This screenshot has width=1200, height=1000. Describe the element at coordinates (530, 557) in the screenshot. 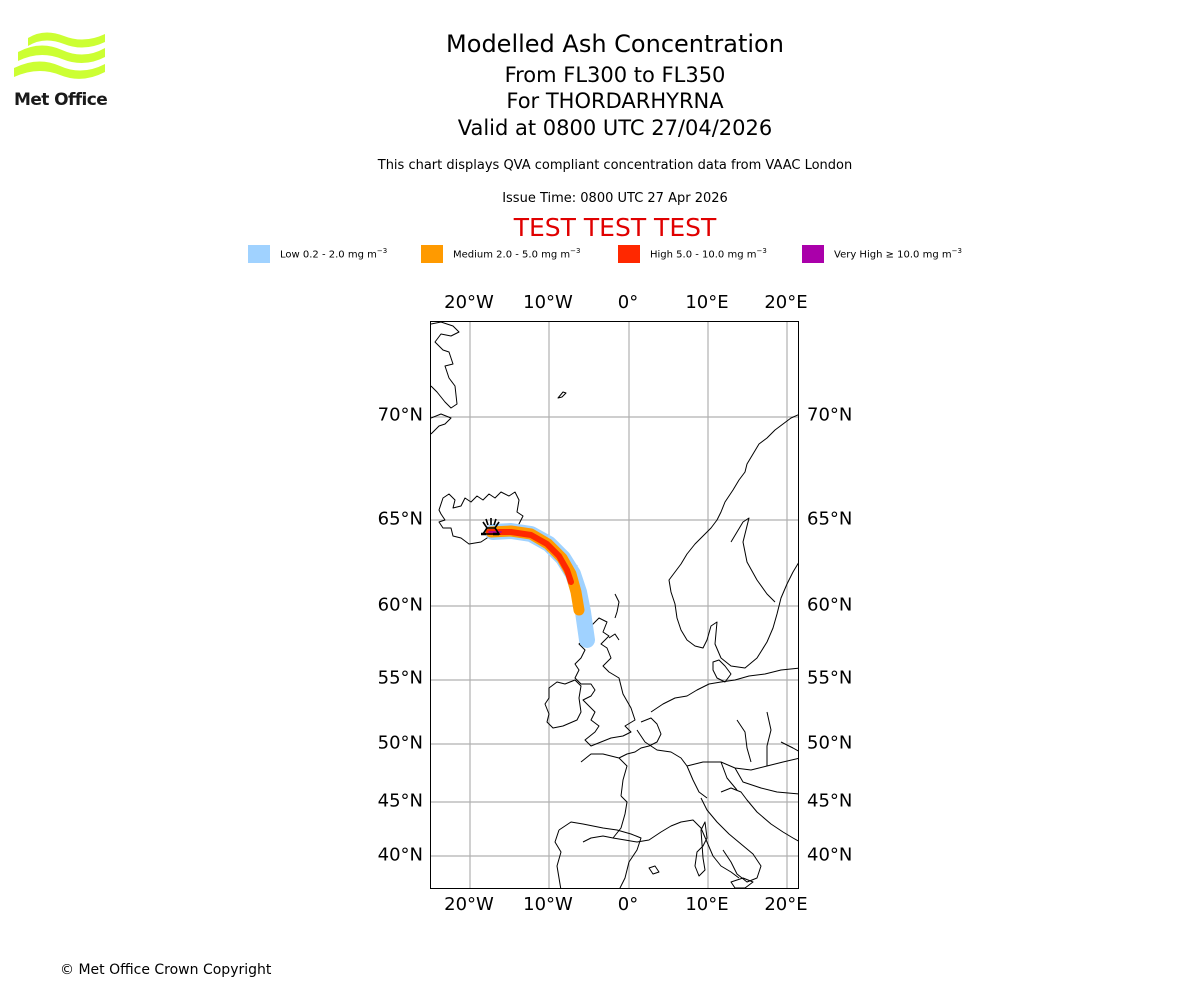

I see `plume-high` at that location.